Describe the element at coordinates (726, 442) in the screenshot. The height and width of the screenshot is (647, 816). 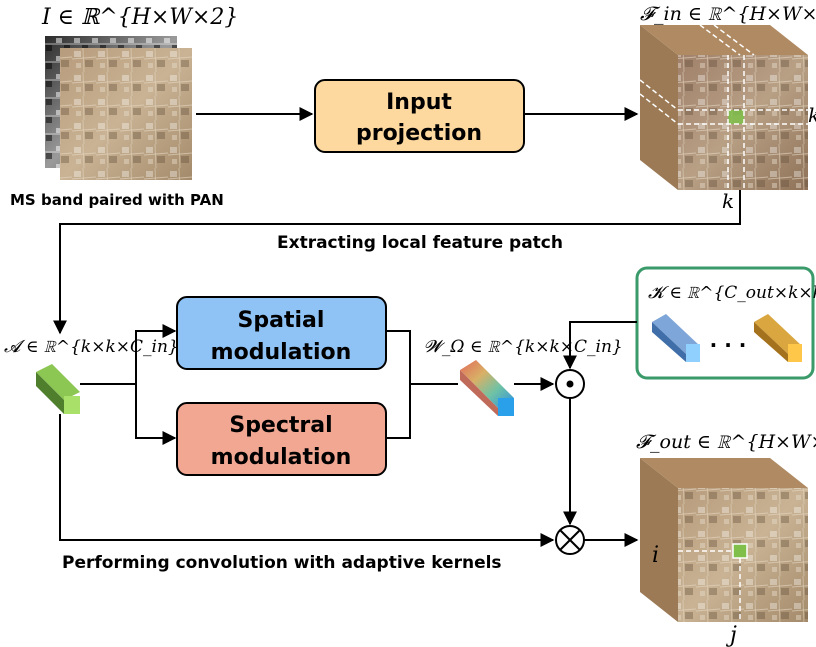
I see `fout-equation: 𝓕_out ∈ ℝ^{H×W×C_out}` at that location.